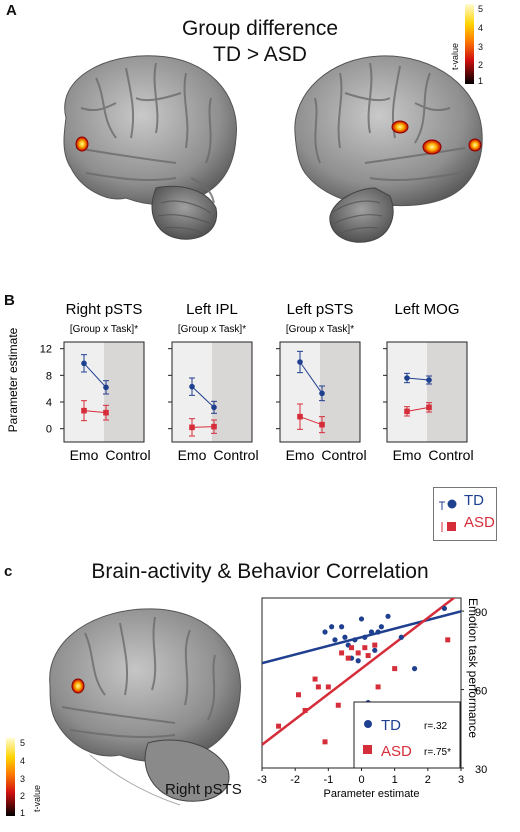  What do you see at coordinates (320, 309) in the screenshot?
I see `chart-title: Left pSTS` at bounding box center [320, 309].